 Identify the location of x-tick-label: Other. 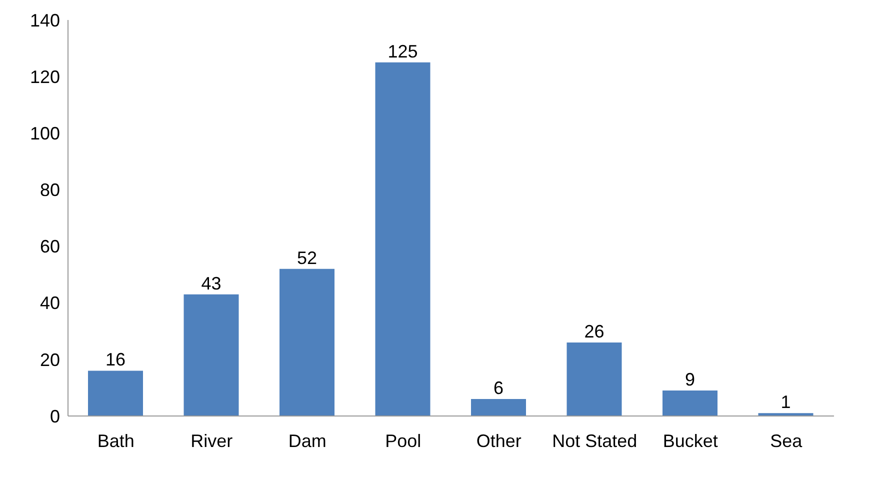
(499, 440).